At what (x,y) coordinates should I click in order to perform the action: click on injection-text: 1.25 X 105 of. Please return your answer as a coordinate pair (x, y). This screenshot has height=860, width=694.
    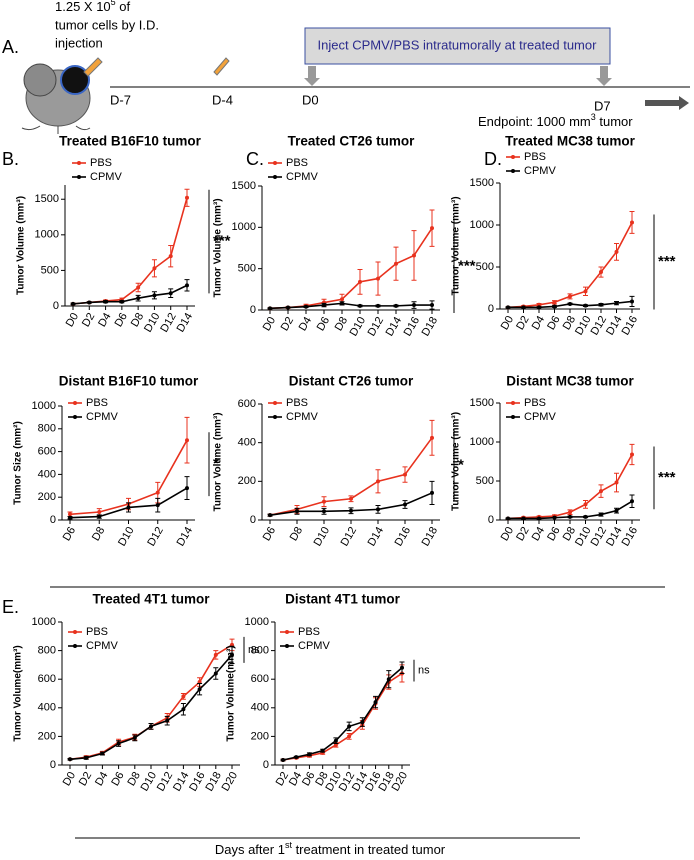
    Looking at the image, I should click on (93, 7).